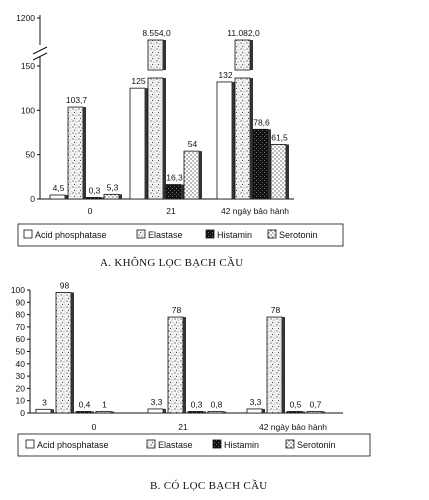 This screenshot has height=500, width=429. I want to click on y-tick-label: 70, so click(21, 327).